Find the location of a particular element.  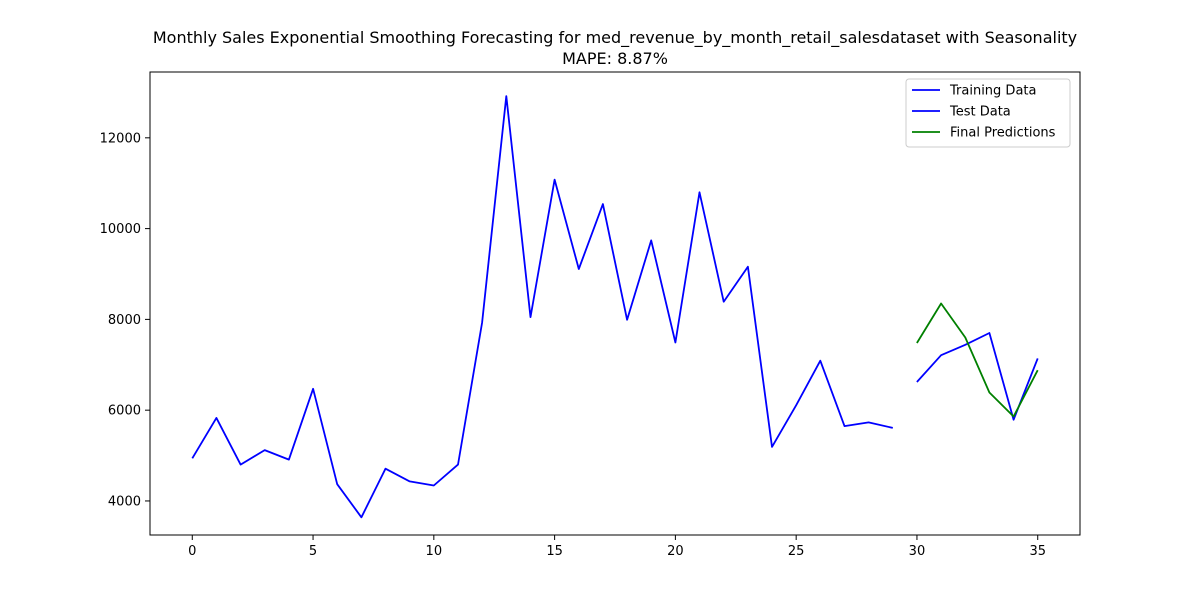

chart-subtitle: MAPE: 8.87% is located at coordinates (615, 58).